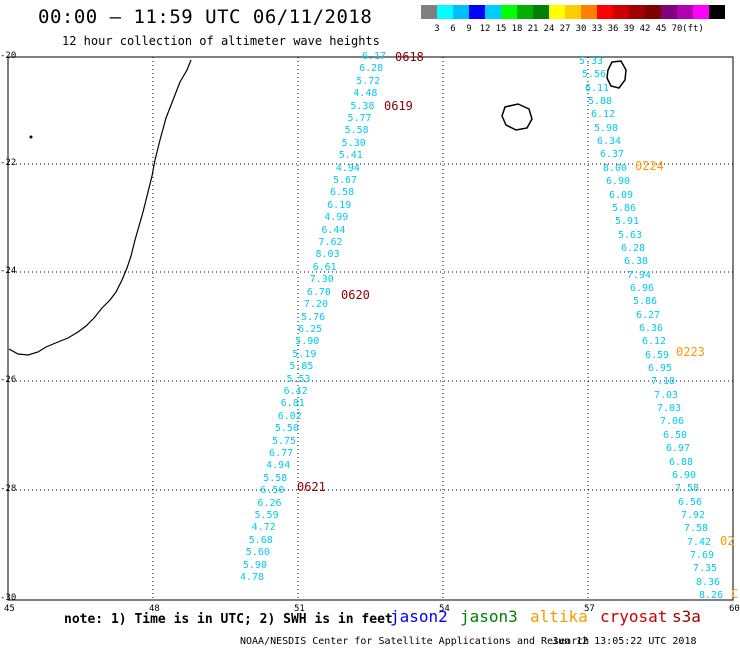  I want to click on swh-value: 5.41, so click(350, 156).